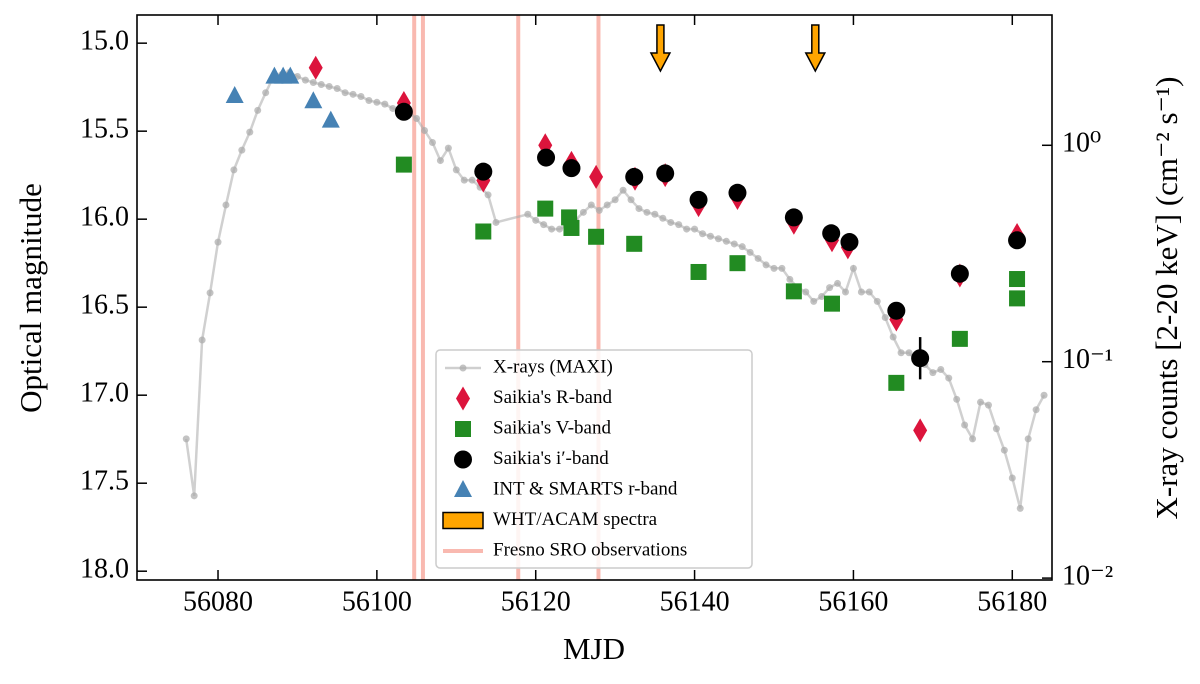 Image resolution: width=1200 pixels, height=684 pixels. I want to click on x-tick-label: 56100, so click(377, 601).